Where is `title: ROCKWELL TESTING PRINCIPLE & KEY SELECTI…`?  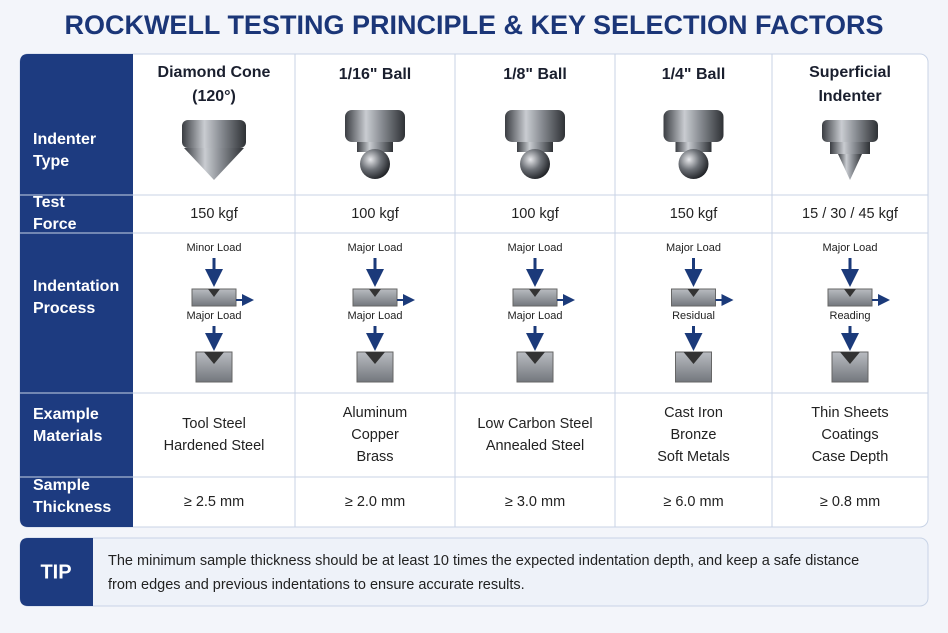
title: ROCKWELL TESTING PRINCIPLE & KEY SELECTI… is located at coordinates (473, 25).